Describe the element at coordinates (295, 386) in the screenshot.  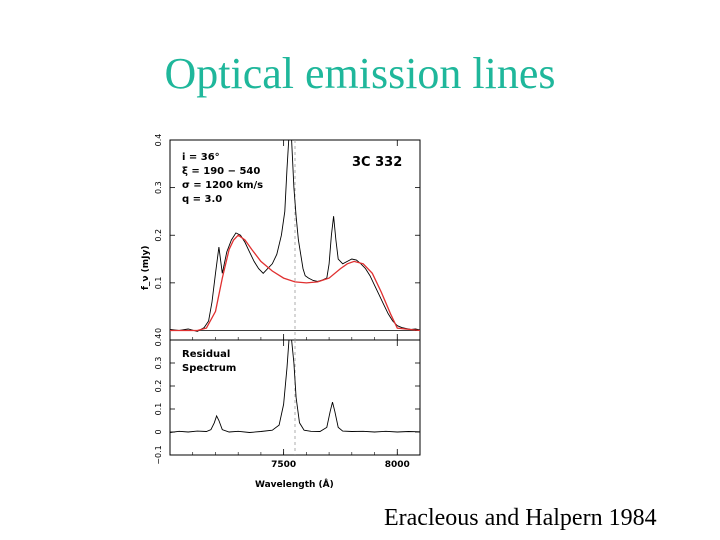
I see `bottom-residual-series` at that location.